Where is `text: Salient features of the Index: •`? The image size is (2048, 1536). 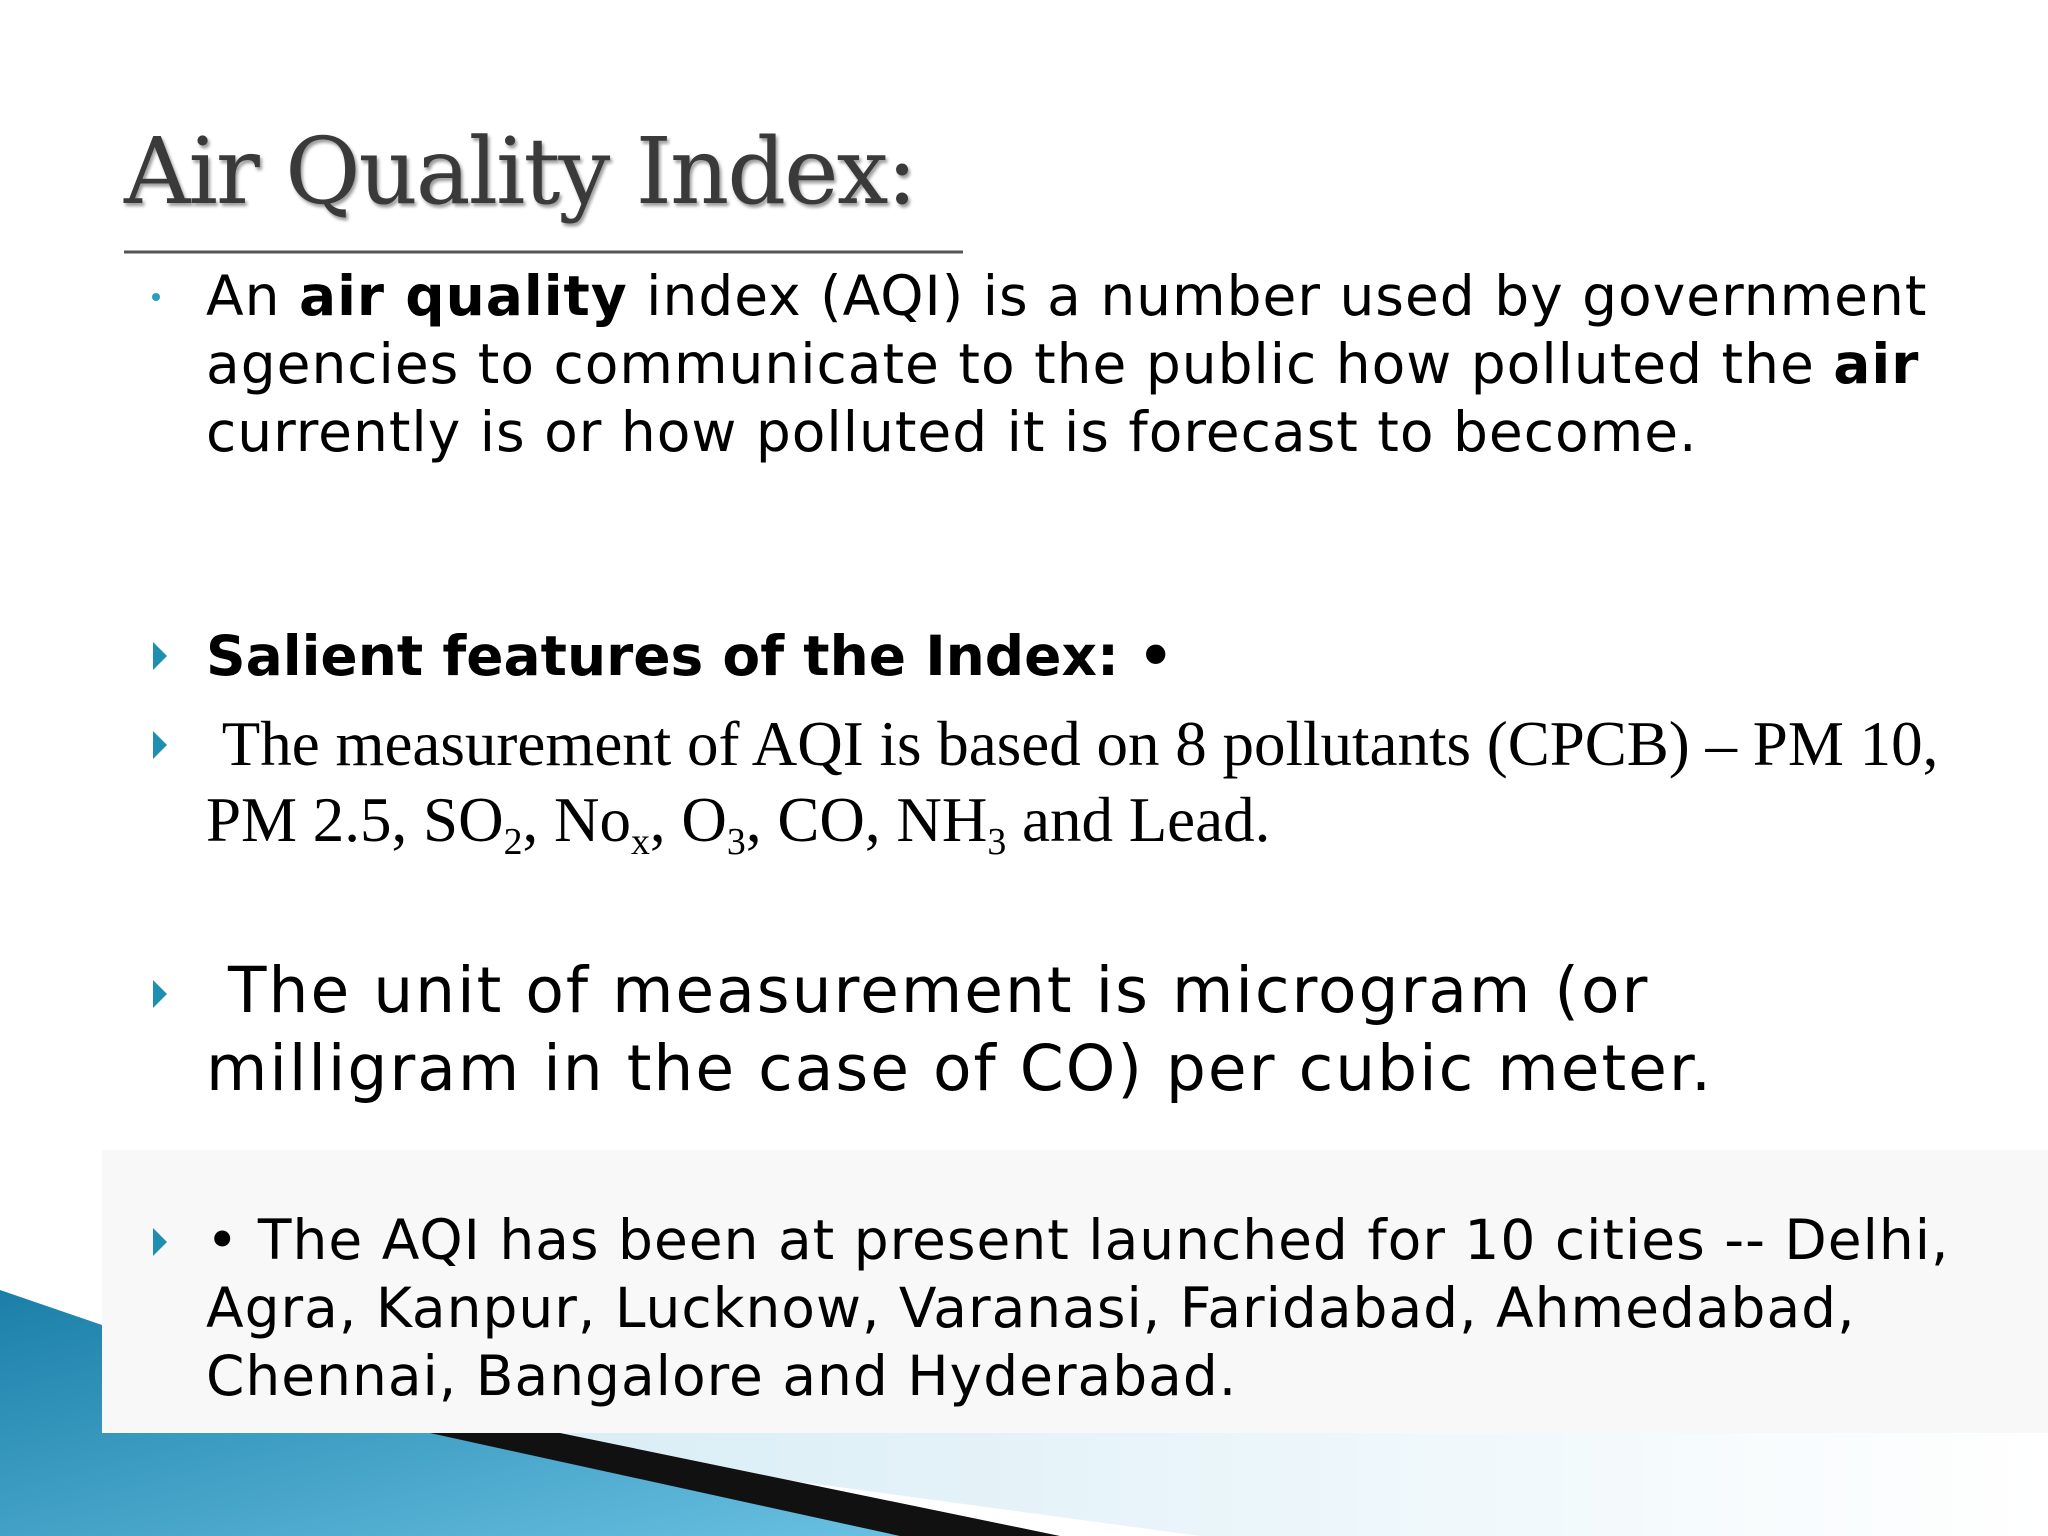 text: Salient features of the Index: • is located at coordinates (690, 656).